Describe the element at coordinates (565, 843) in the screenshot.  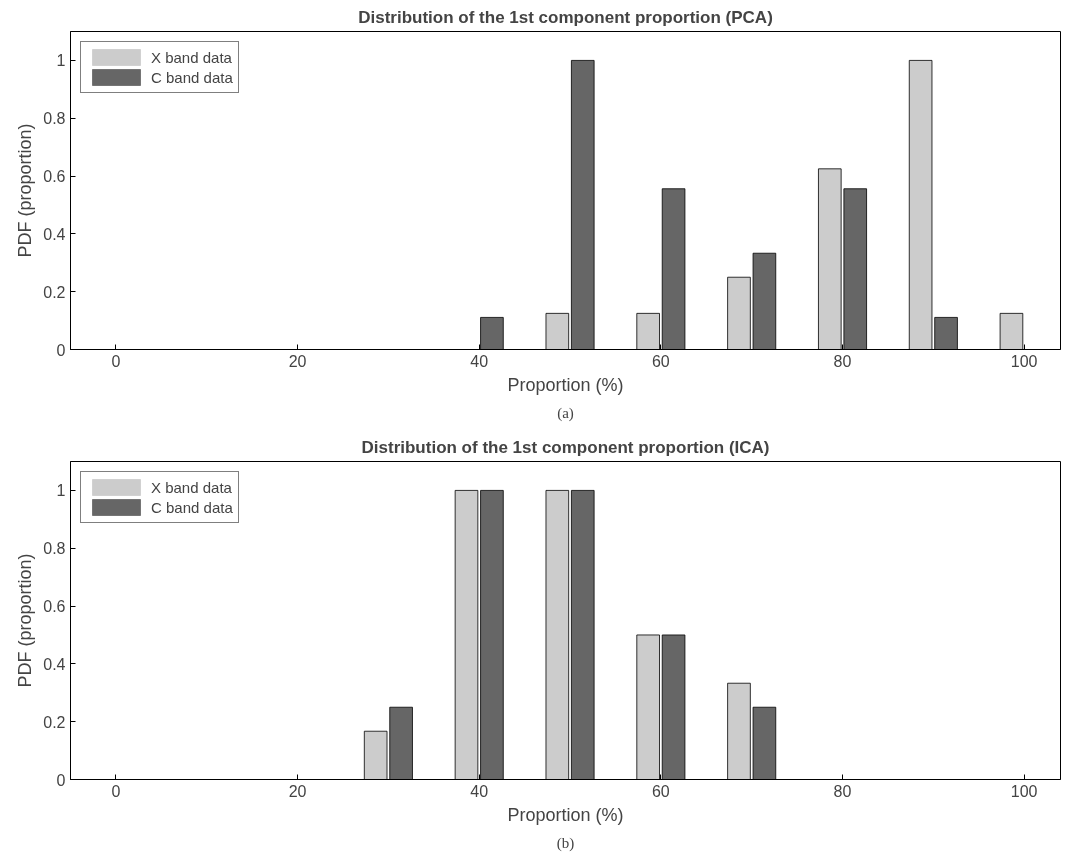
I see `text: (b)` at that location.